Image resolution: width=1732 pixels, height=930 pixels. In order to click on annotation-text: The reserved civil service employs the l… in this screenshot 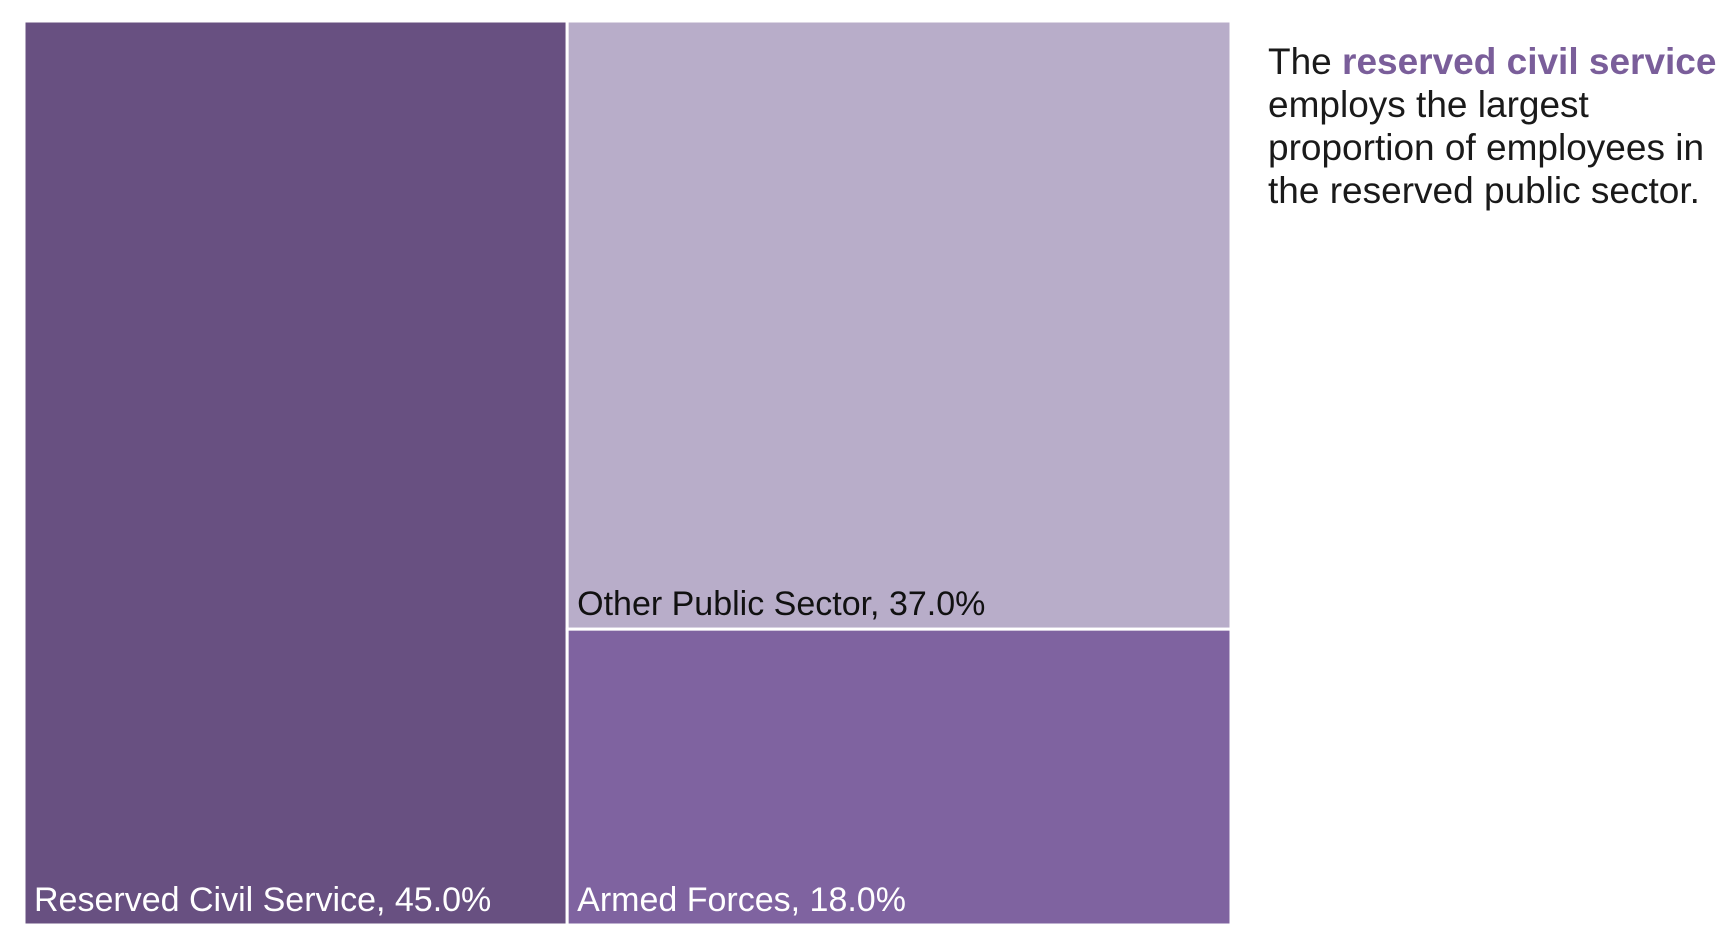, I will do `click(1498, 126)`.